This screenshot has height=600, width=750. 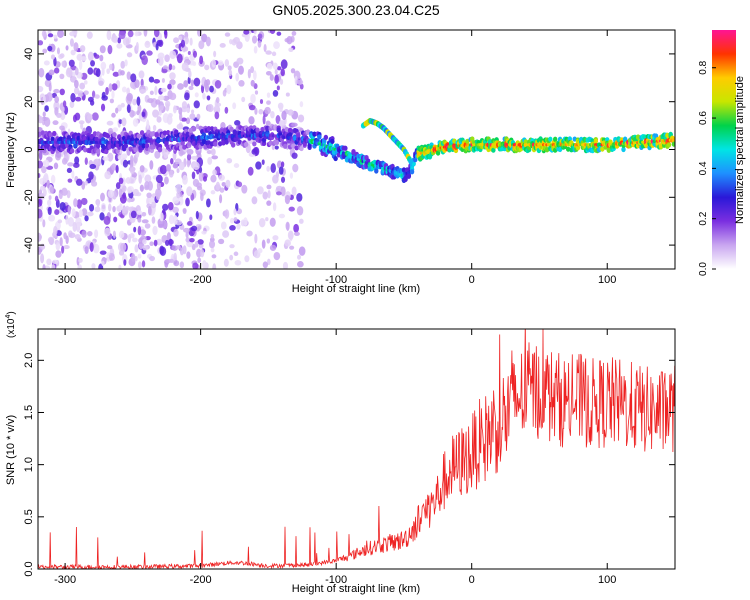 I want to click on figure-title: GN05.2025.300.23.04.C25, so click(x=356, y=10).